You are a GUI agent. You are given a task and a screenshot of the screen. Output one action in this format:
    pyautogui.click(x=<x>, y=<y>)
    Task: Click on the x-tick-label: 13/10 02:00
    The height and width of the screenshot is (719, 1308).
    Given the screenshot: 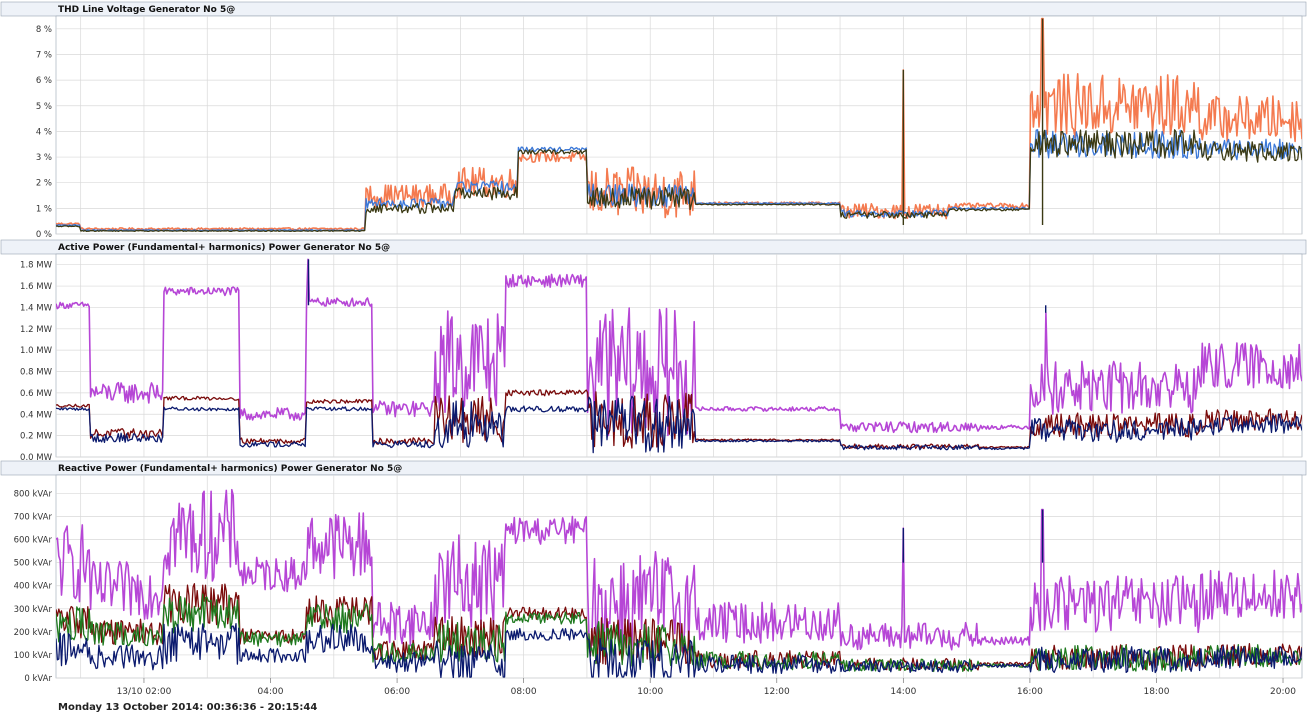 What is the action you would take?
    pyautogui.click(x=144, y=692)
    